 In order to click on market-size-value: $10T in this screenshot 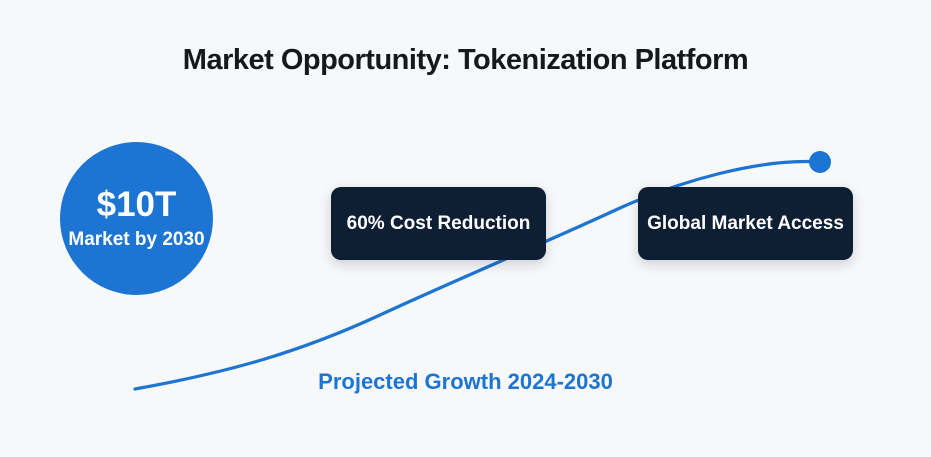, I will do `click(136, 204)`.